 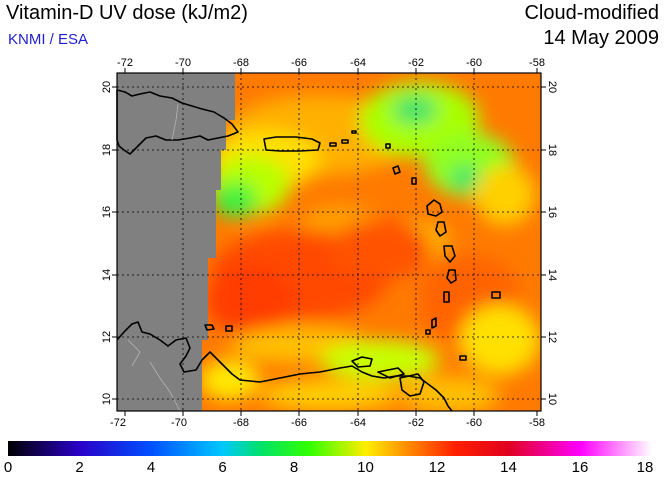 What do you see at coordinates (416, 423) in the screenshot?
I see `lon-bottom-label: -62` at bounding box center [416, 423].